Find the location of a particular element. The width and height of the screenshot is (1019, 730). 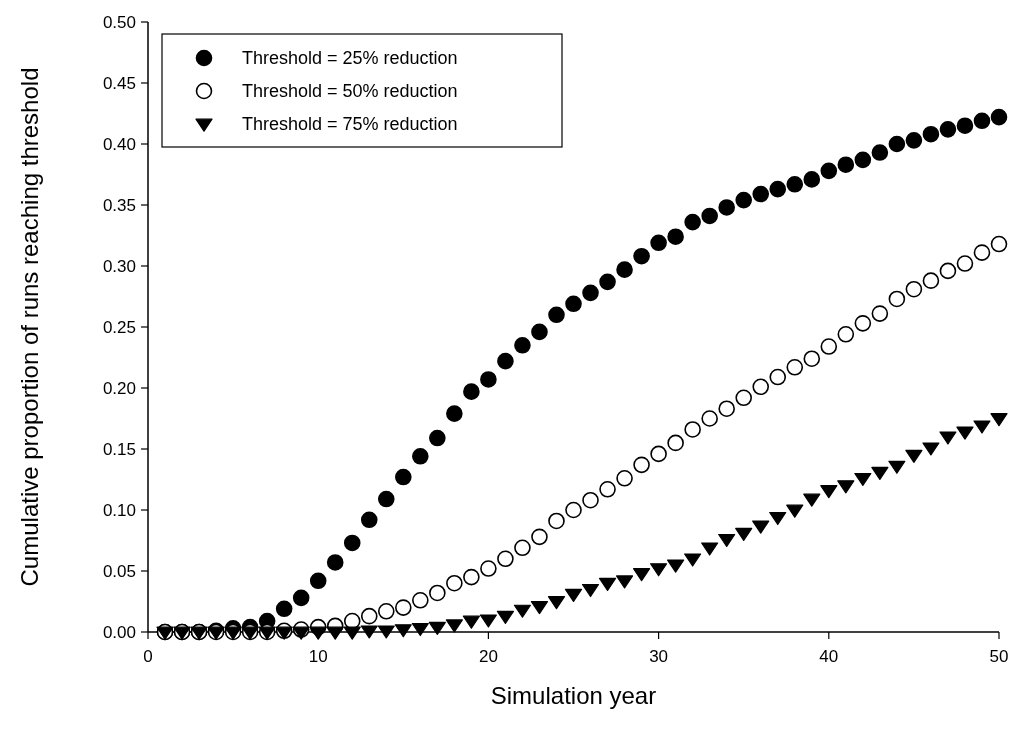

x-tick-label: 0 is located at coordinates (148, 656).